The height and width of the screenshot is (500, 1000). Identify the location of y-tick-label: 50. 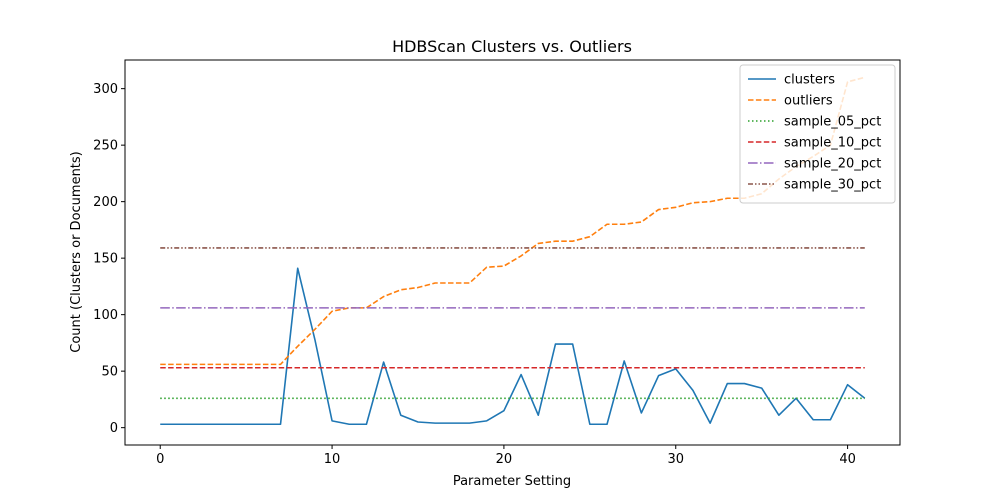
(109, 372).